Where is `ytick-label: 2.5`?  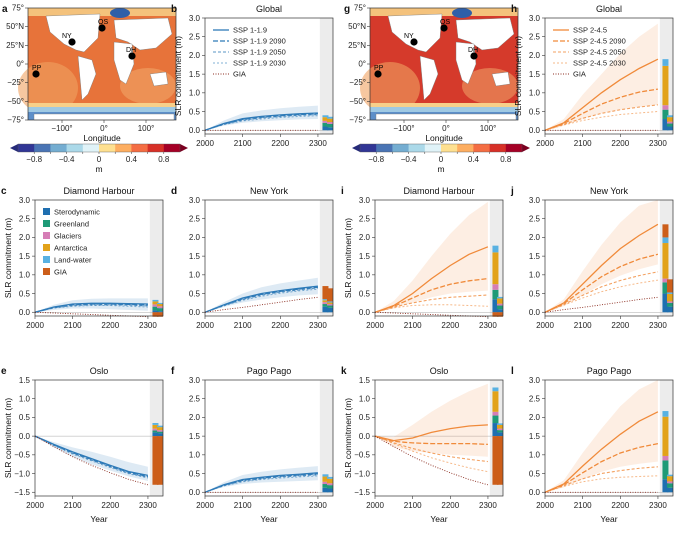 ytick-label: 2.5 is located at coordinates (195, 37).